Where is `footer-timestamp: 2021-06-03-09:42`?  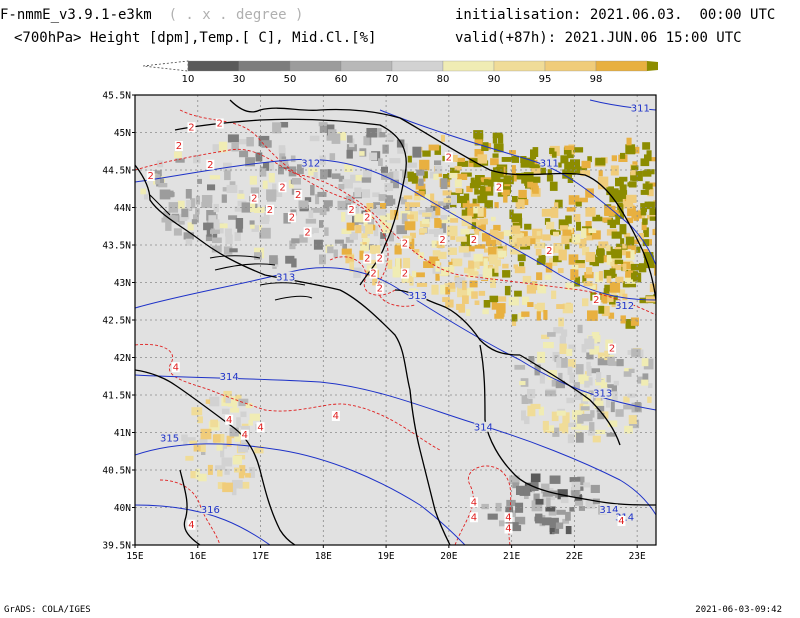 footer-timestamp: 2021-06-03-09:42 is located at coordinates (738, 610).